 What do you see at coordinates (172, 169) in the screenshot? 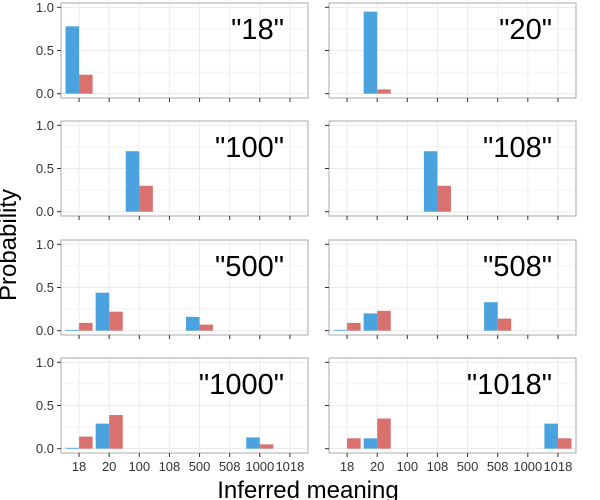
I see `facet-panel: "100" 0.0 0.5 1.0` at bounding box center [172, 169].